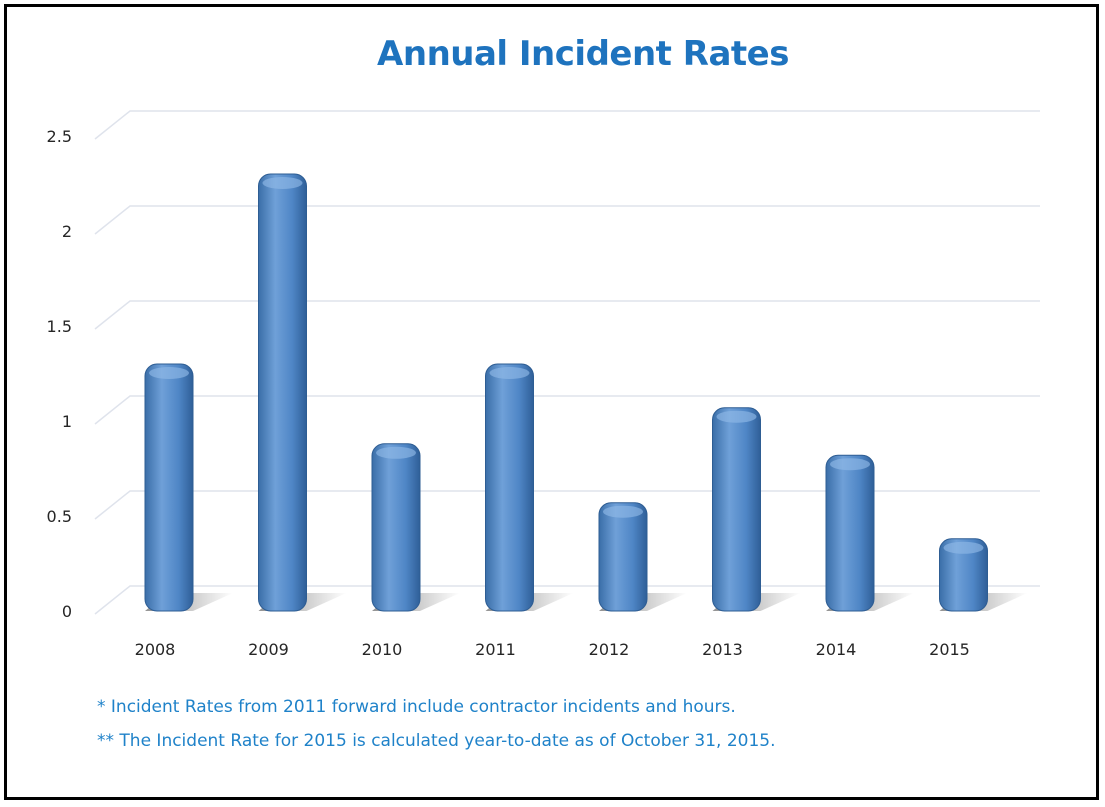  Describe the element at coordinates (583, 54) in the screenshot. I see `chart-title: Annual Incident Rates` at that location.